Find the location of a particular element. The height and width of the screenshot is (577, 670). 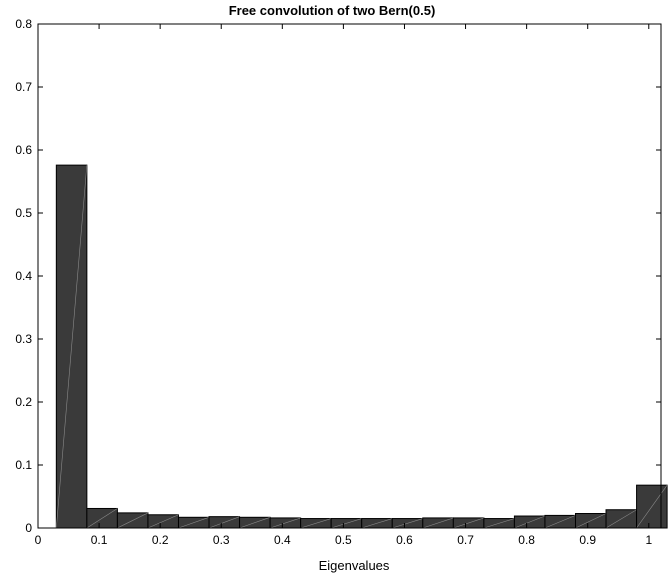

x-tick-label: 0.1 is located at coordinates (99, 540).